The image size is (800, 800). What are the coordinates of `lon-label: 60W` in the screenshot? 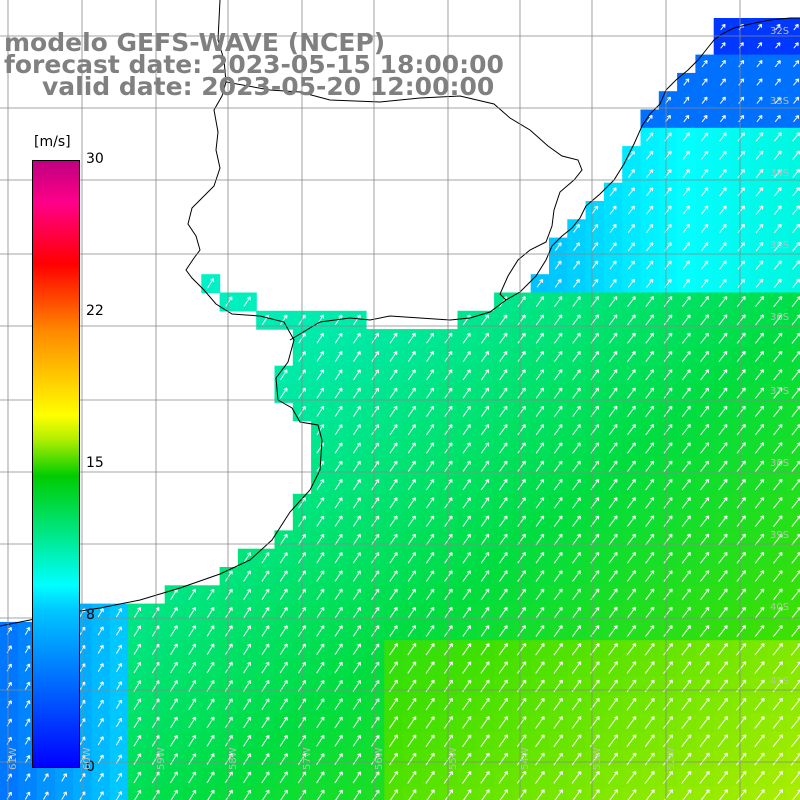 It's located at (87, 758).